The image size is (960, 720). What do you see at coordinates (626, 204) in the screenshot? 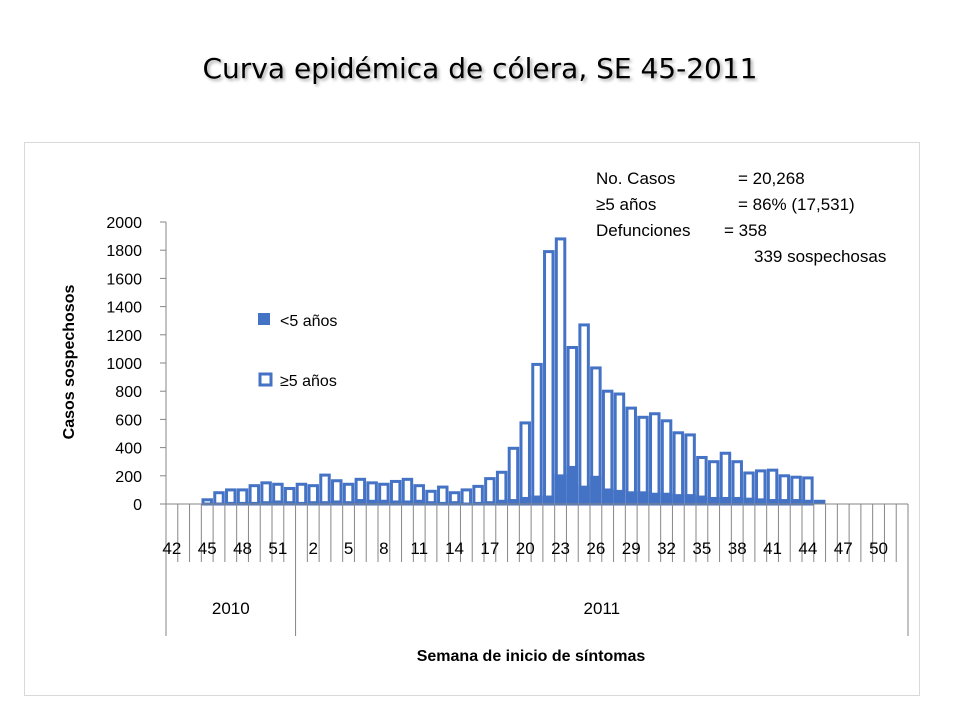
I see `stats-label: ≥5 años` at bounding box center [626, 204].